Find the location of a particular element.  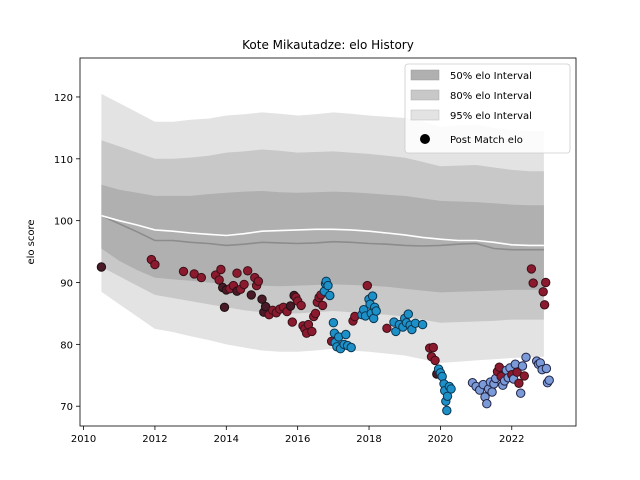

x-tick-label: 2018 is located at coordinates (368, 439).